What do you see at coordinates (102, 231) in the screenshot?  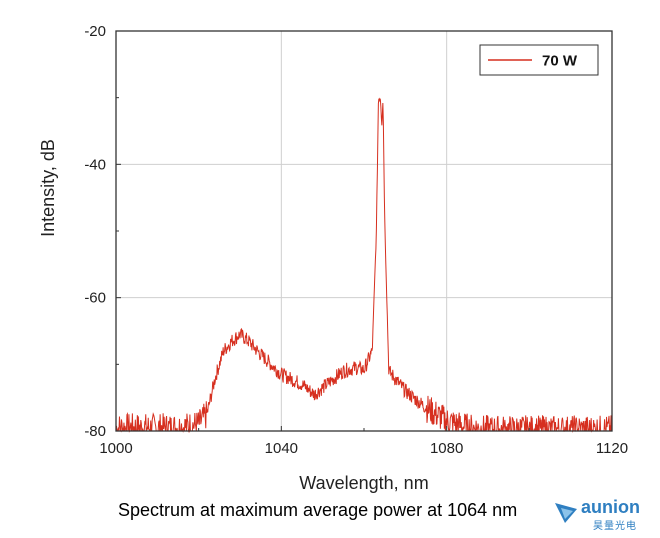 I see `y-axis: -20 -40 -60 -80` at bounding box center [102, 231].